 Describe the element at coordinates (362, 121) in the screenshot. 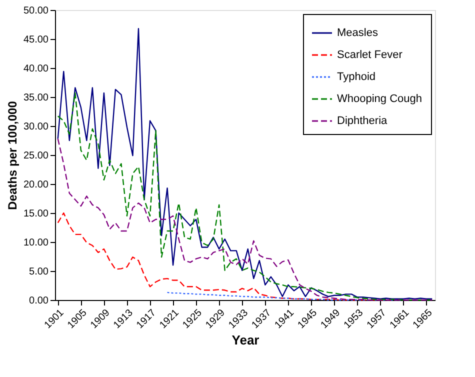

I see `legend-label: Diphtheria` at that location.